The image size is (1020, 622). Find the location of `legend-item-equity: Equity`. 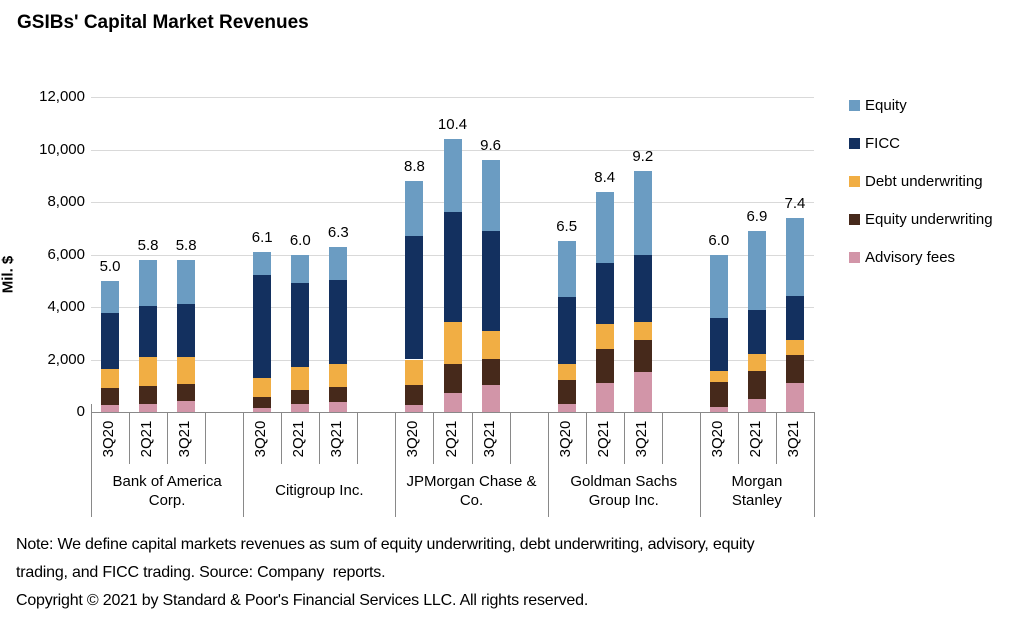

legend-item-equity: Equity is located at coordinates (878, 105).